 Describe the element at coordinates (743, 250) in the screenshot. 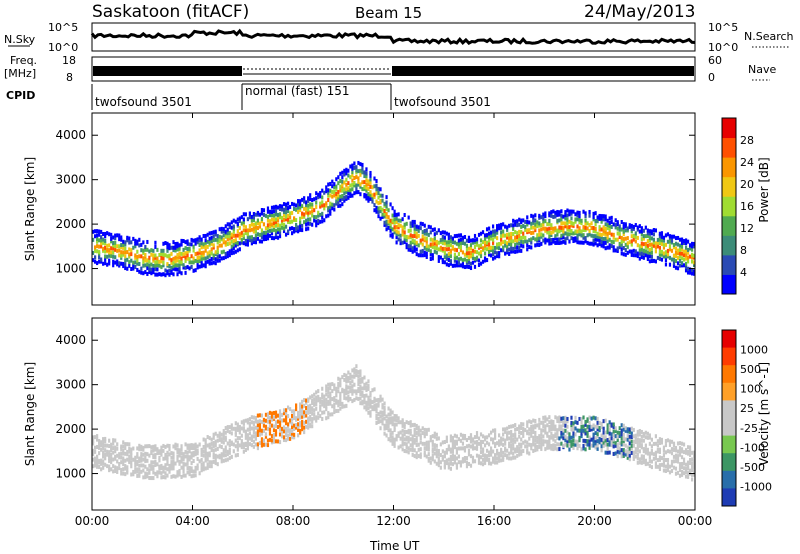

I see `colorbar-tick-label: 8` at that location.